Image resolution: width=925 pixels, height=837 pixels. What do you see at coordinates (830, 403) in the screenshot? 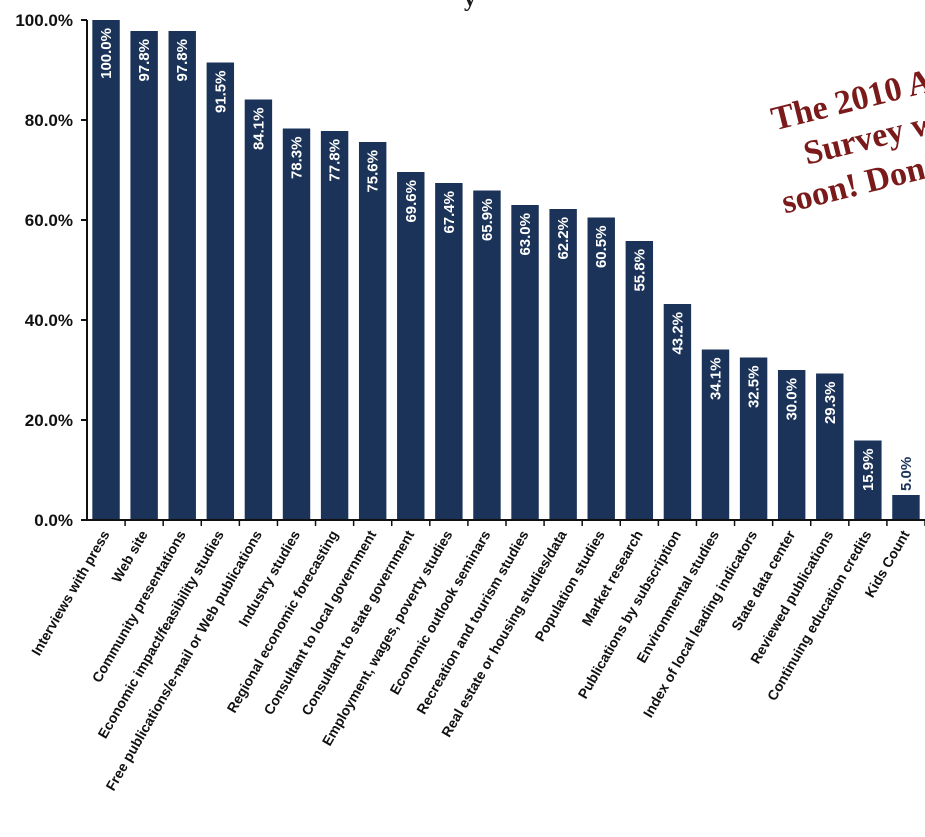
I see `bar-value-label: 29.3%` at bounding box center [830, 403].